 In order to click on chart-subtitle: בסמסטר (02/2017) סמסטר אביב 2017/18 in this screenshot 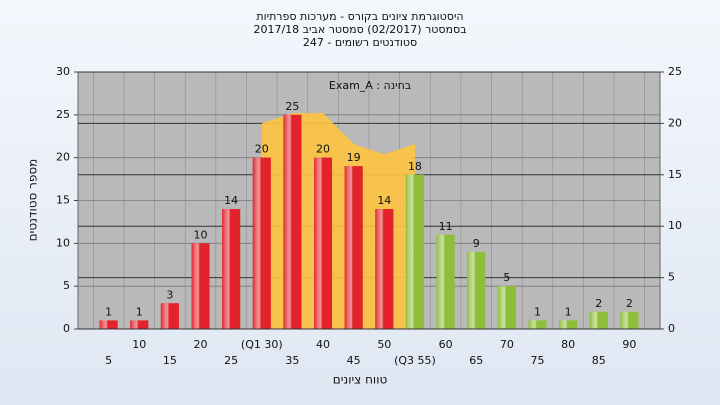, I will do `click(359, 29)`.